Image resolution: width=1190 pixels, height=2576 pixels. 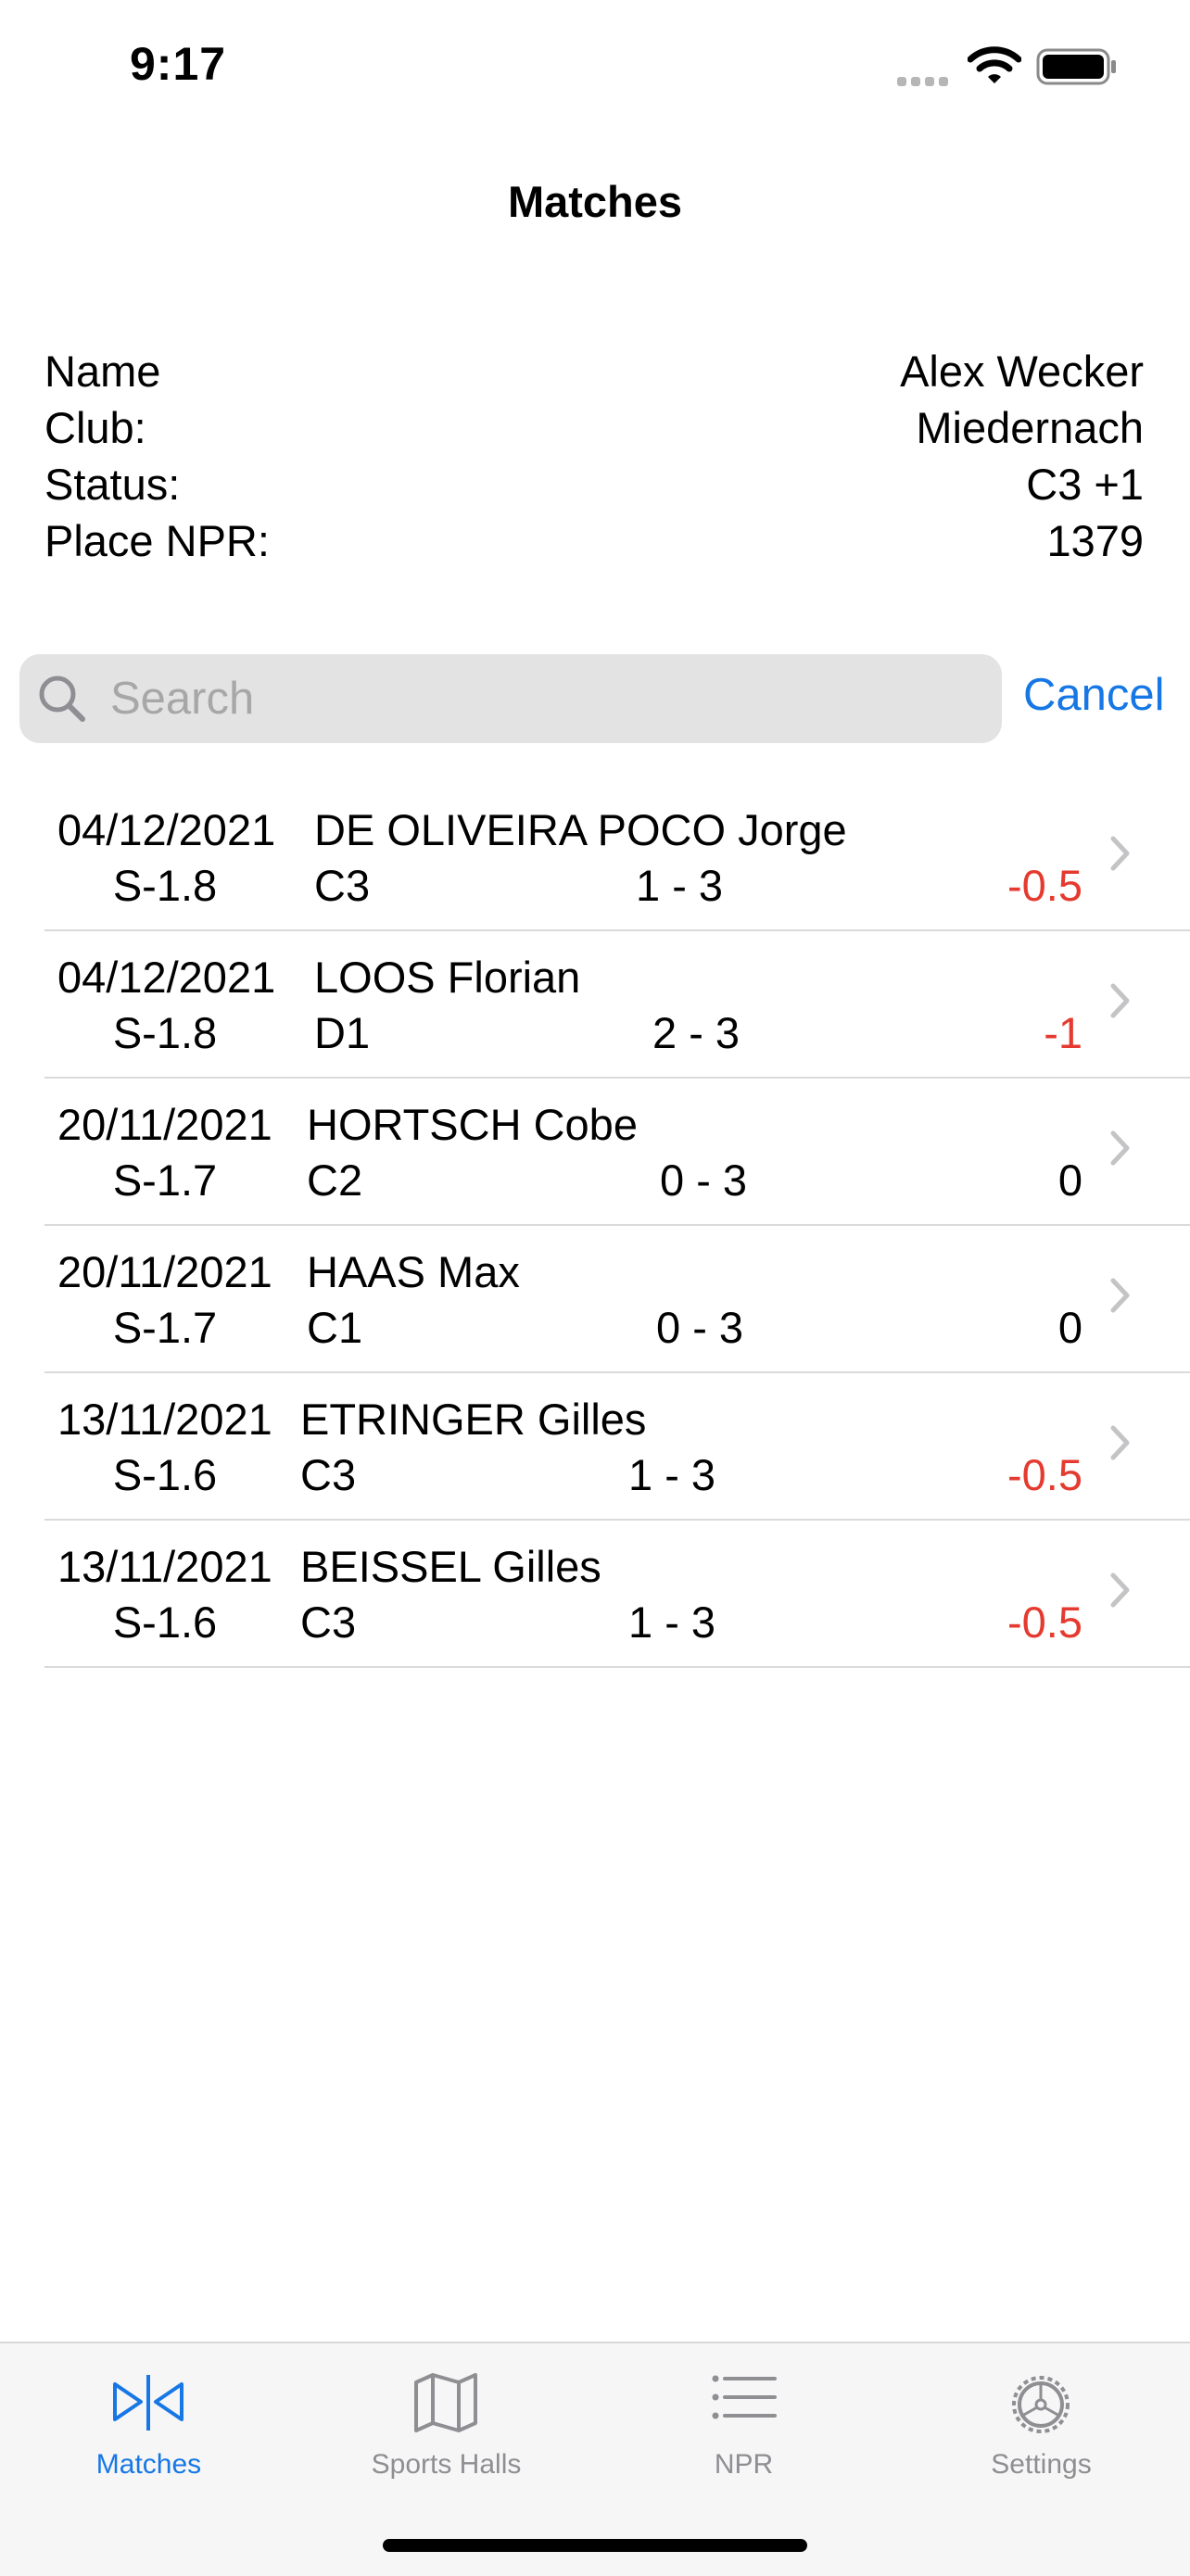 I want to click on search-icon, so click(x=62, y=699).